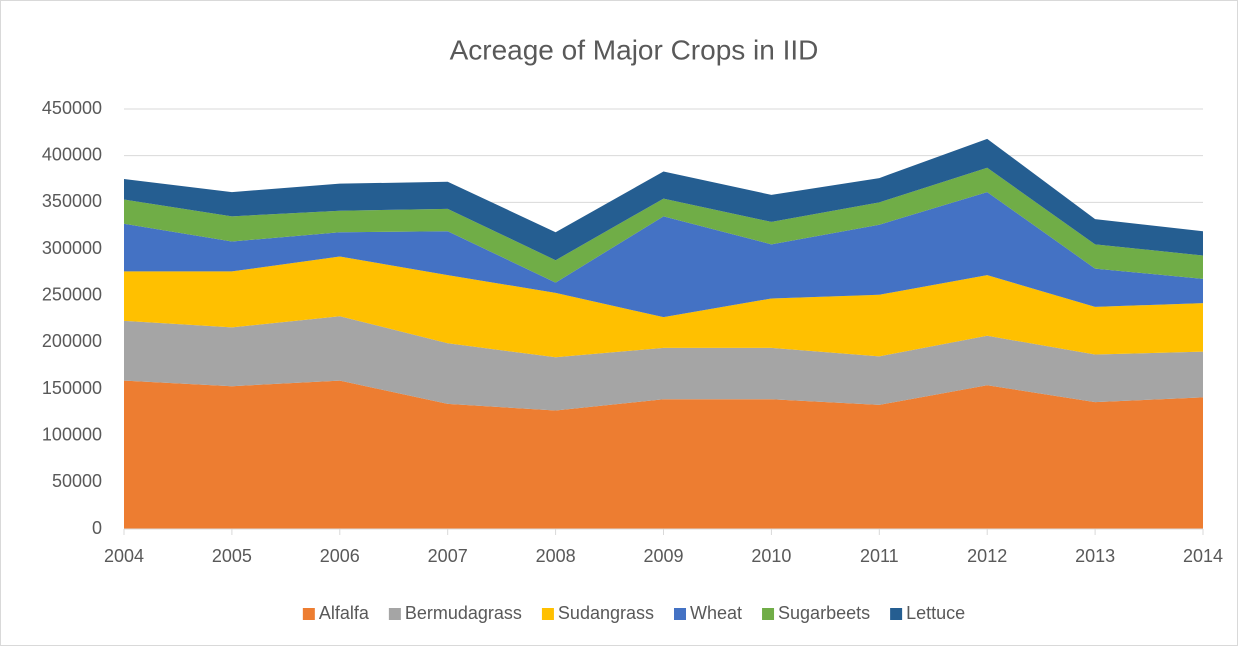 The width and height of the screenshot is (1248, 646). Describe the element at coordinates (663, 556) in the screenshot. I see `x-tick-label: 2009` at that location.